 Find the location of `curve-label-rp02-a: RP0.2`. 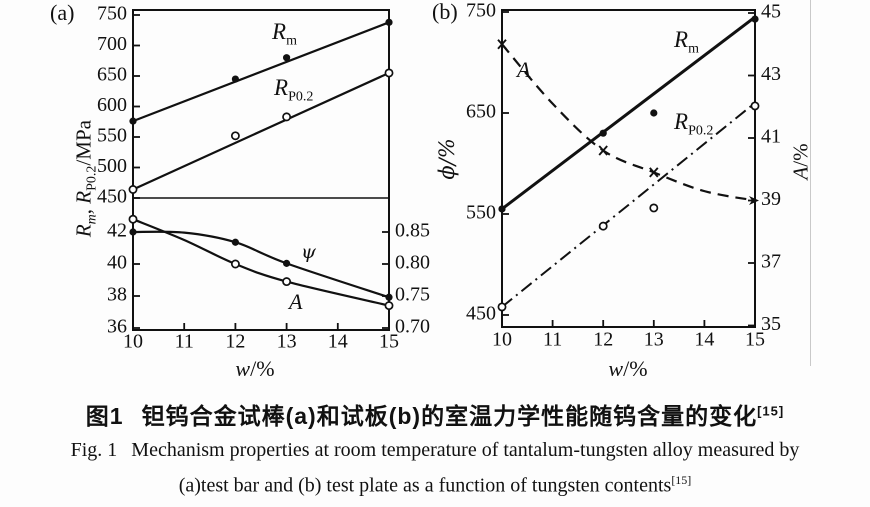

curve-label-rp02-a: RP0.2 is located at coordinates (294, 90).